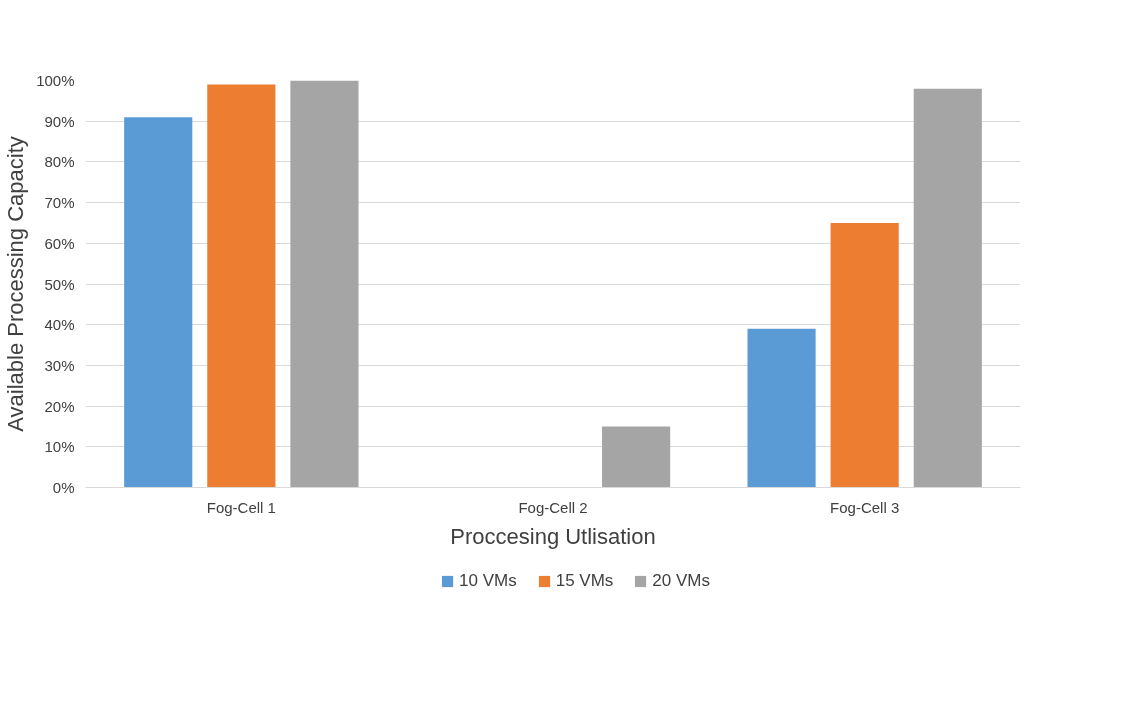 The width and height of the screenshot is (1134, 713). Describe the element at coordinates (488, 581) in the screenshot. I see `legend-label: 10 VMs` at that location.